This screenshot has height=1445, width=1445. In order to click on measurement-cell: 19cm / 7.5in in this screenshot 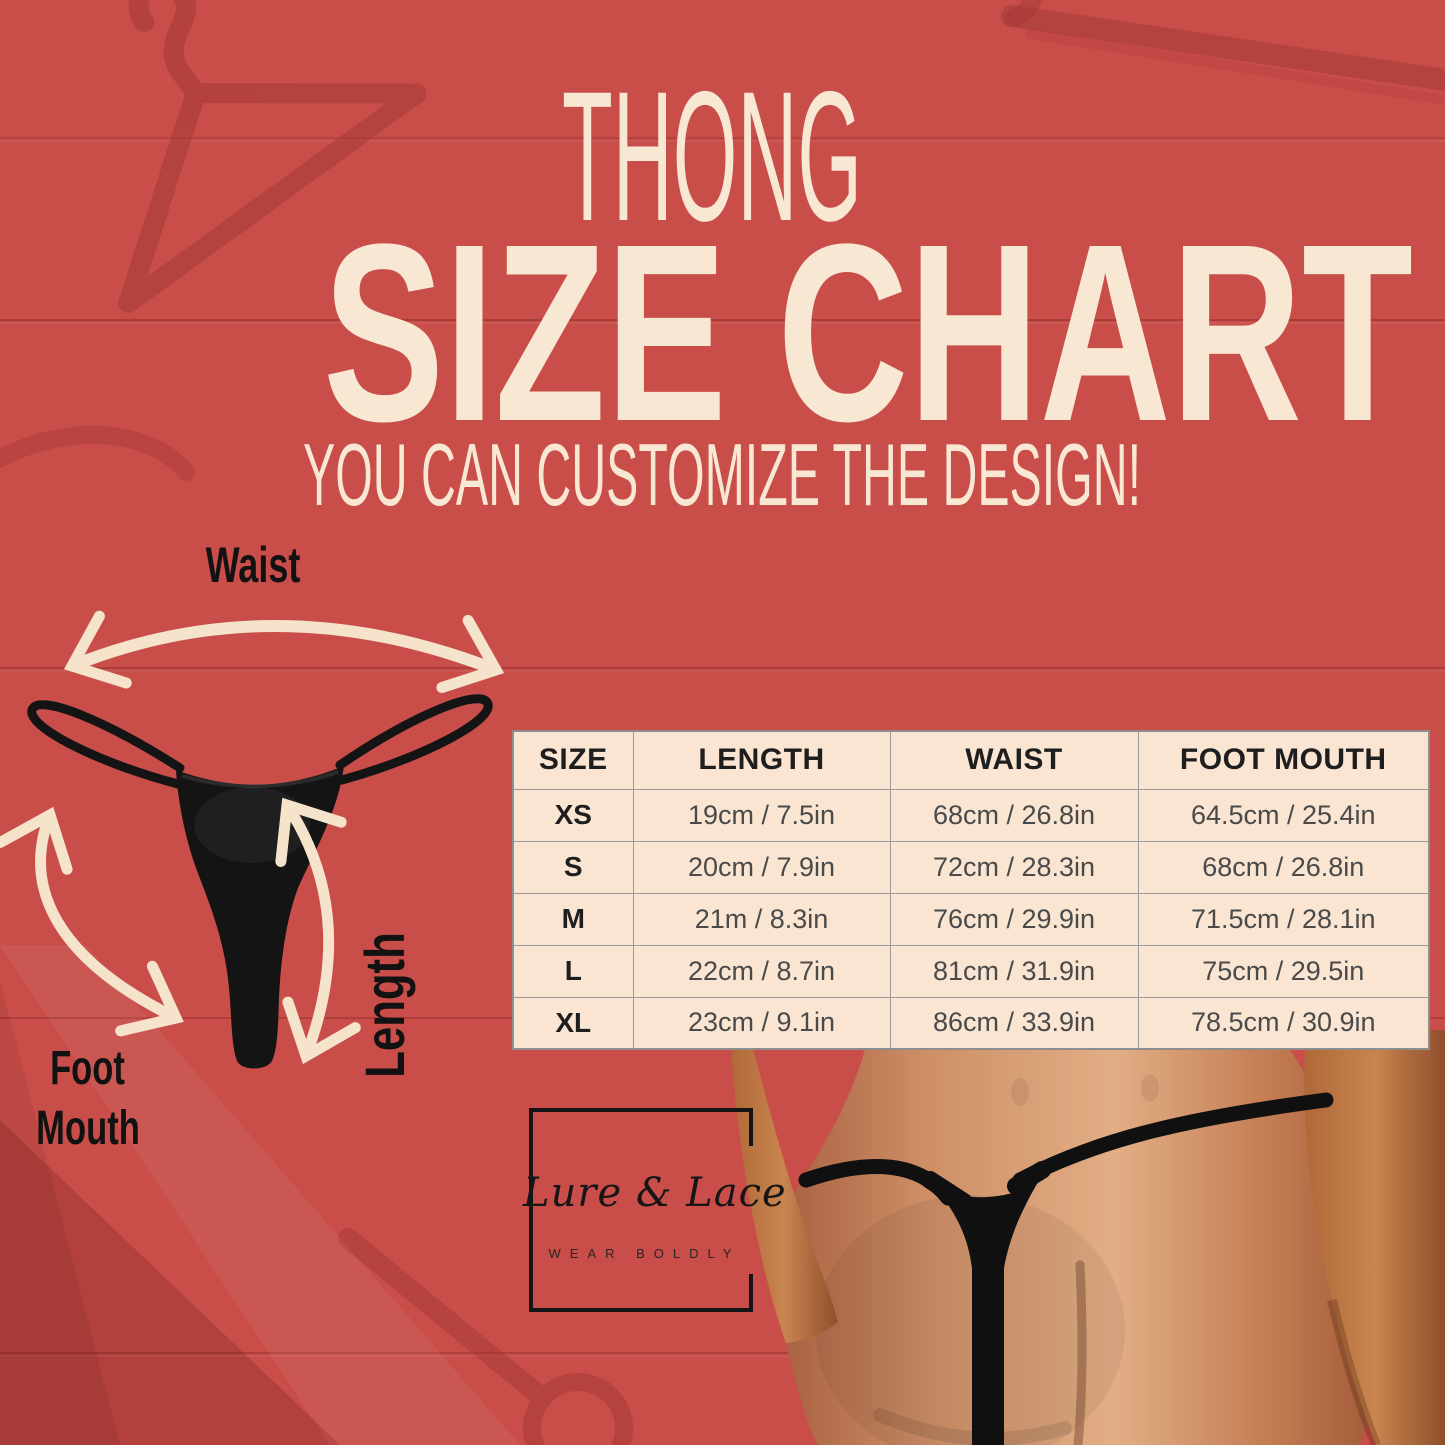, I will do `click(761, 815)`.